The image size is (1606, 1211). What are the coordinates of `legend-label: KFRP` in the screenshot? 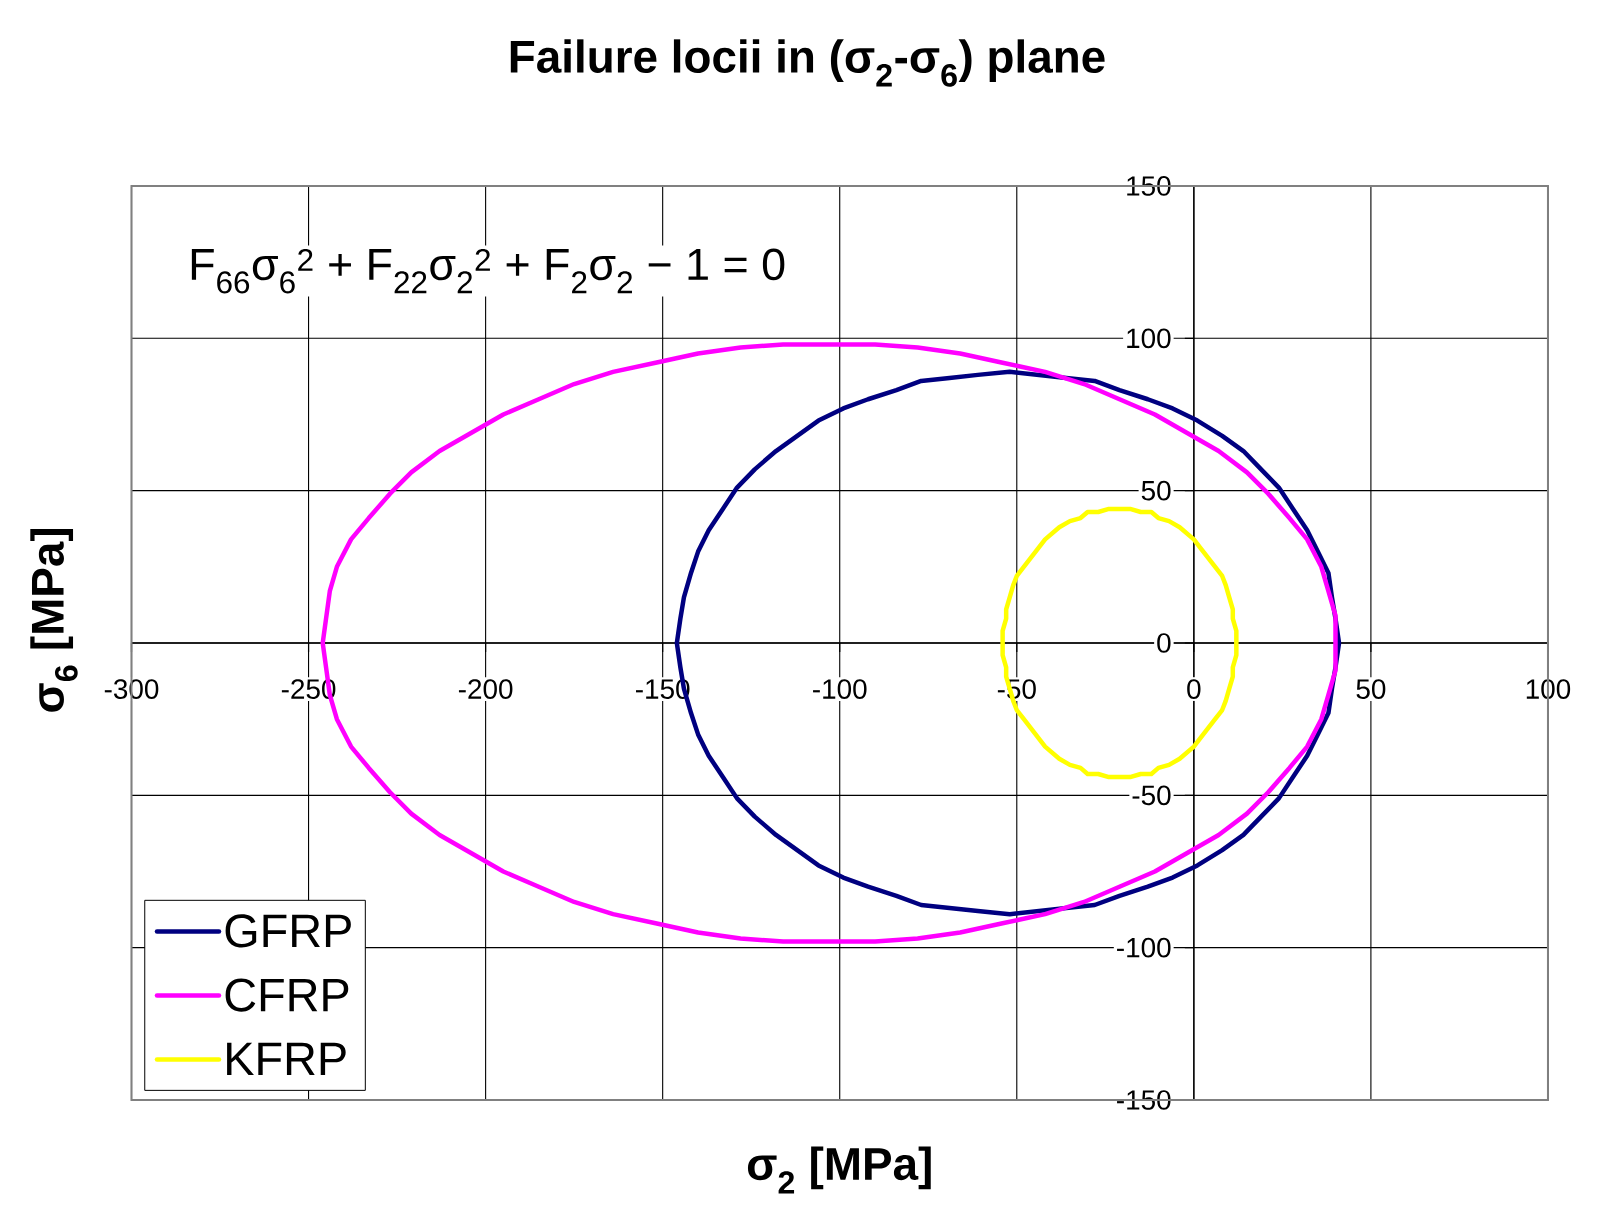 It's located at (286, 1058).